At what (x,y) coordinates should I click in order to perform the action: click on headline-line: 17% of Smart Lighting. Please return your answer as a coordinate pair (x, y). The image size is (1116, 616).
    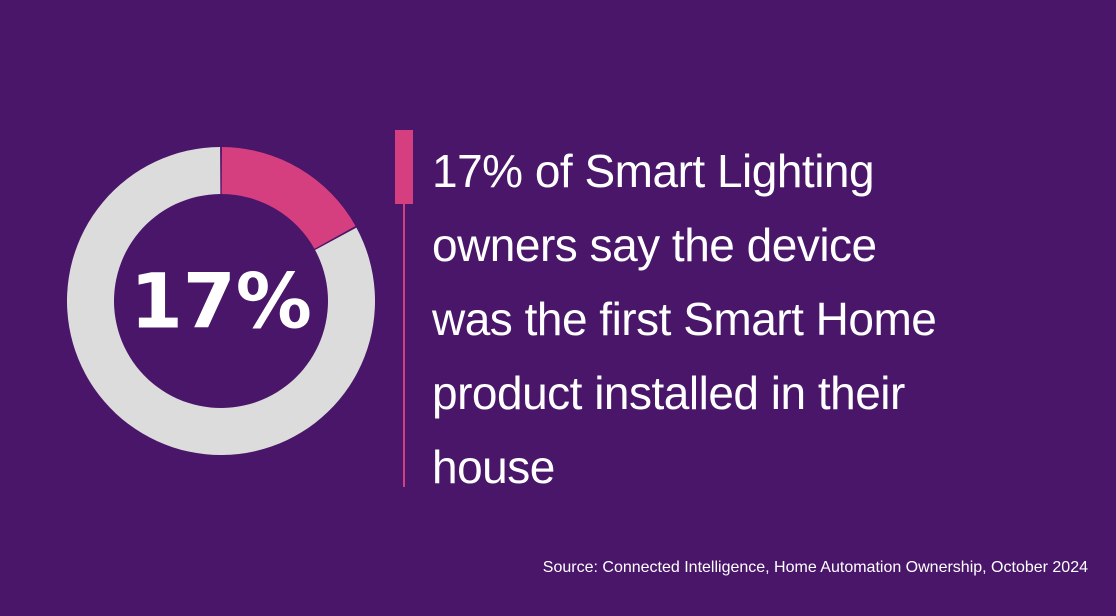
    Looking at the image, I should click on (653, 171).